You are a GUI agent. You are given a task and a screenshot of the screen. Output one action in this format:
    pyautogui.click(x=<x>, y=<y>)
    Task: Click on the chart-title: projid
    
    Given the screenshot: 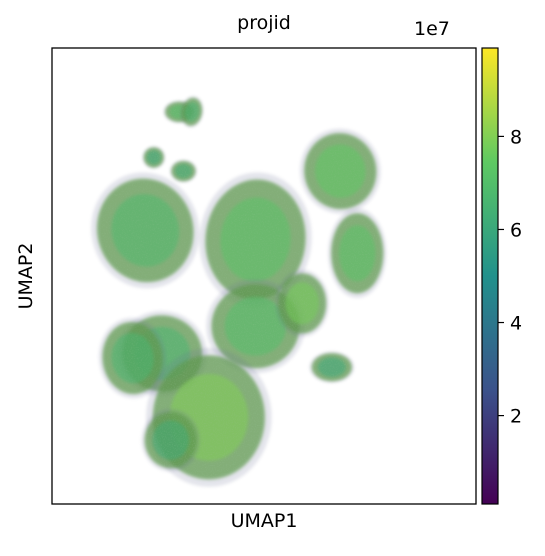 What is the action you would take?
    pyautogui.click(x=264, y=23)
    